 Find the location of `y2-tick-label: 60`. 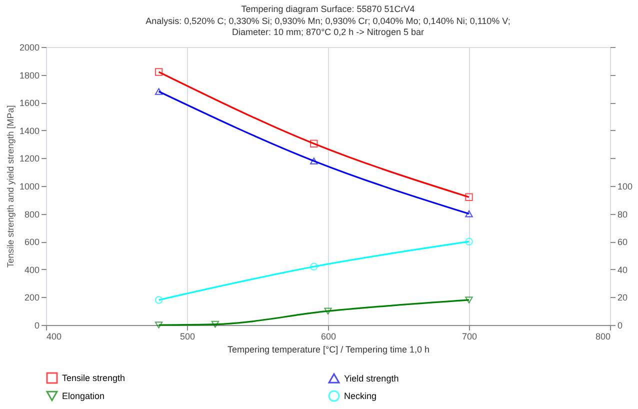

y2-tick-label: 60 is located at coordinates (623, 242).